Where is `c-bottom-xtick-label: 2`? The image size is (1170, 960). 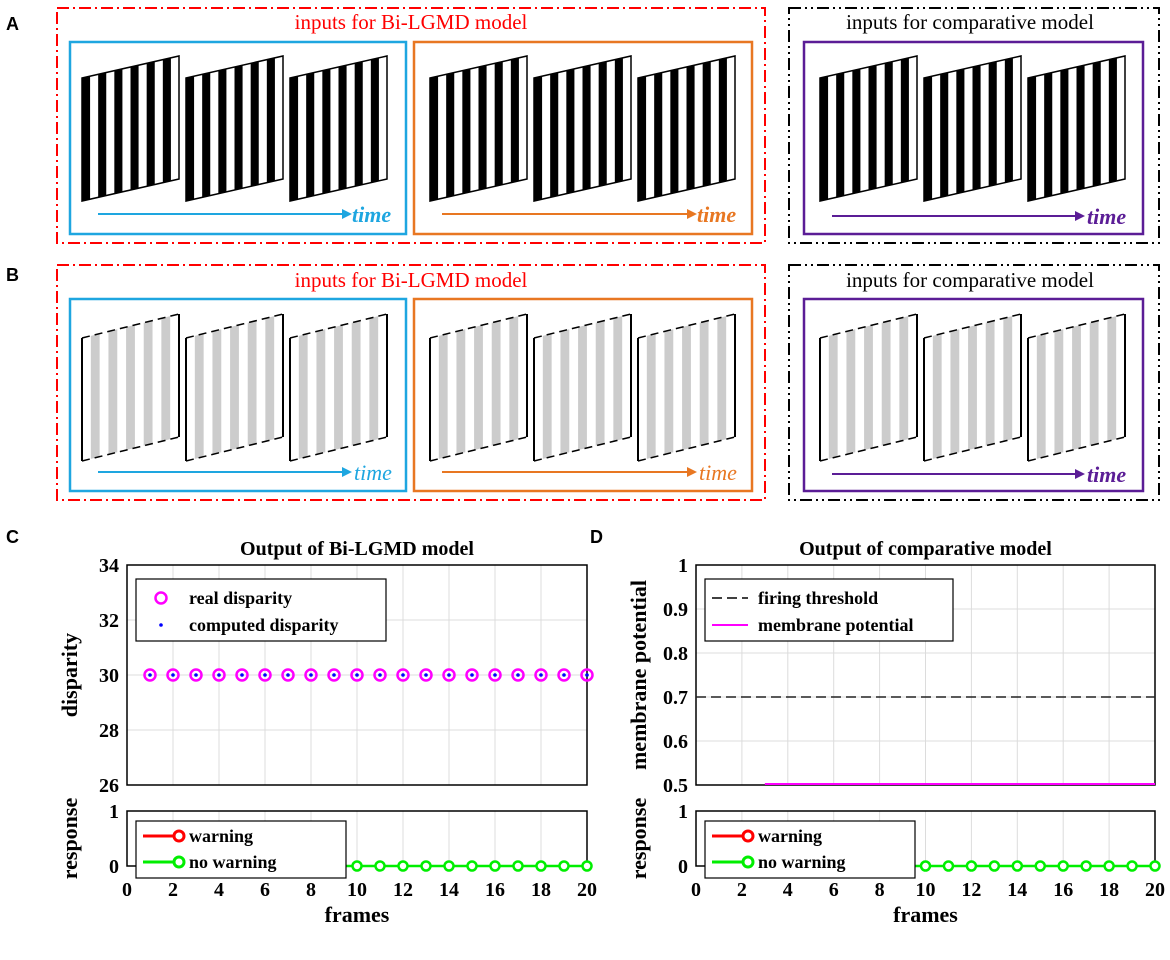
c-bottom-xtick-label: 2 is located at coordinates (173, 890).